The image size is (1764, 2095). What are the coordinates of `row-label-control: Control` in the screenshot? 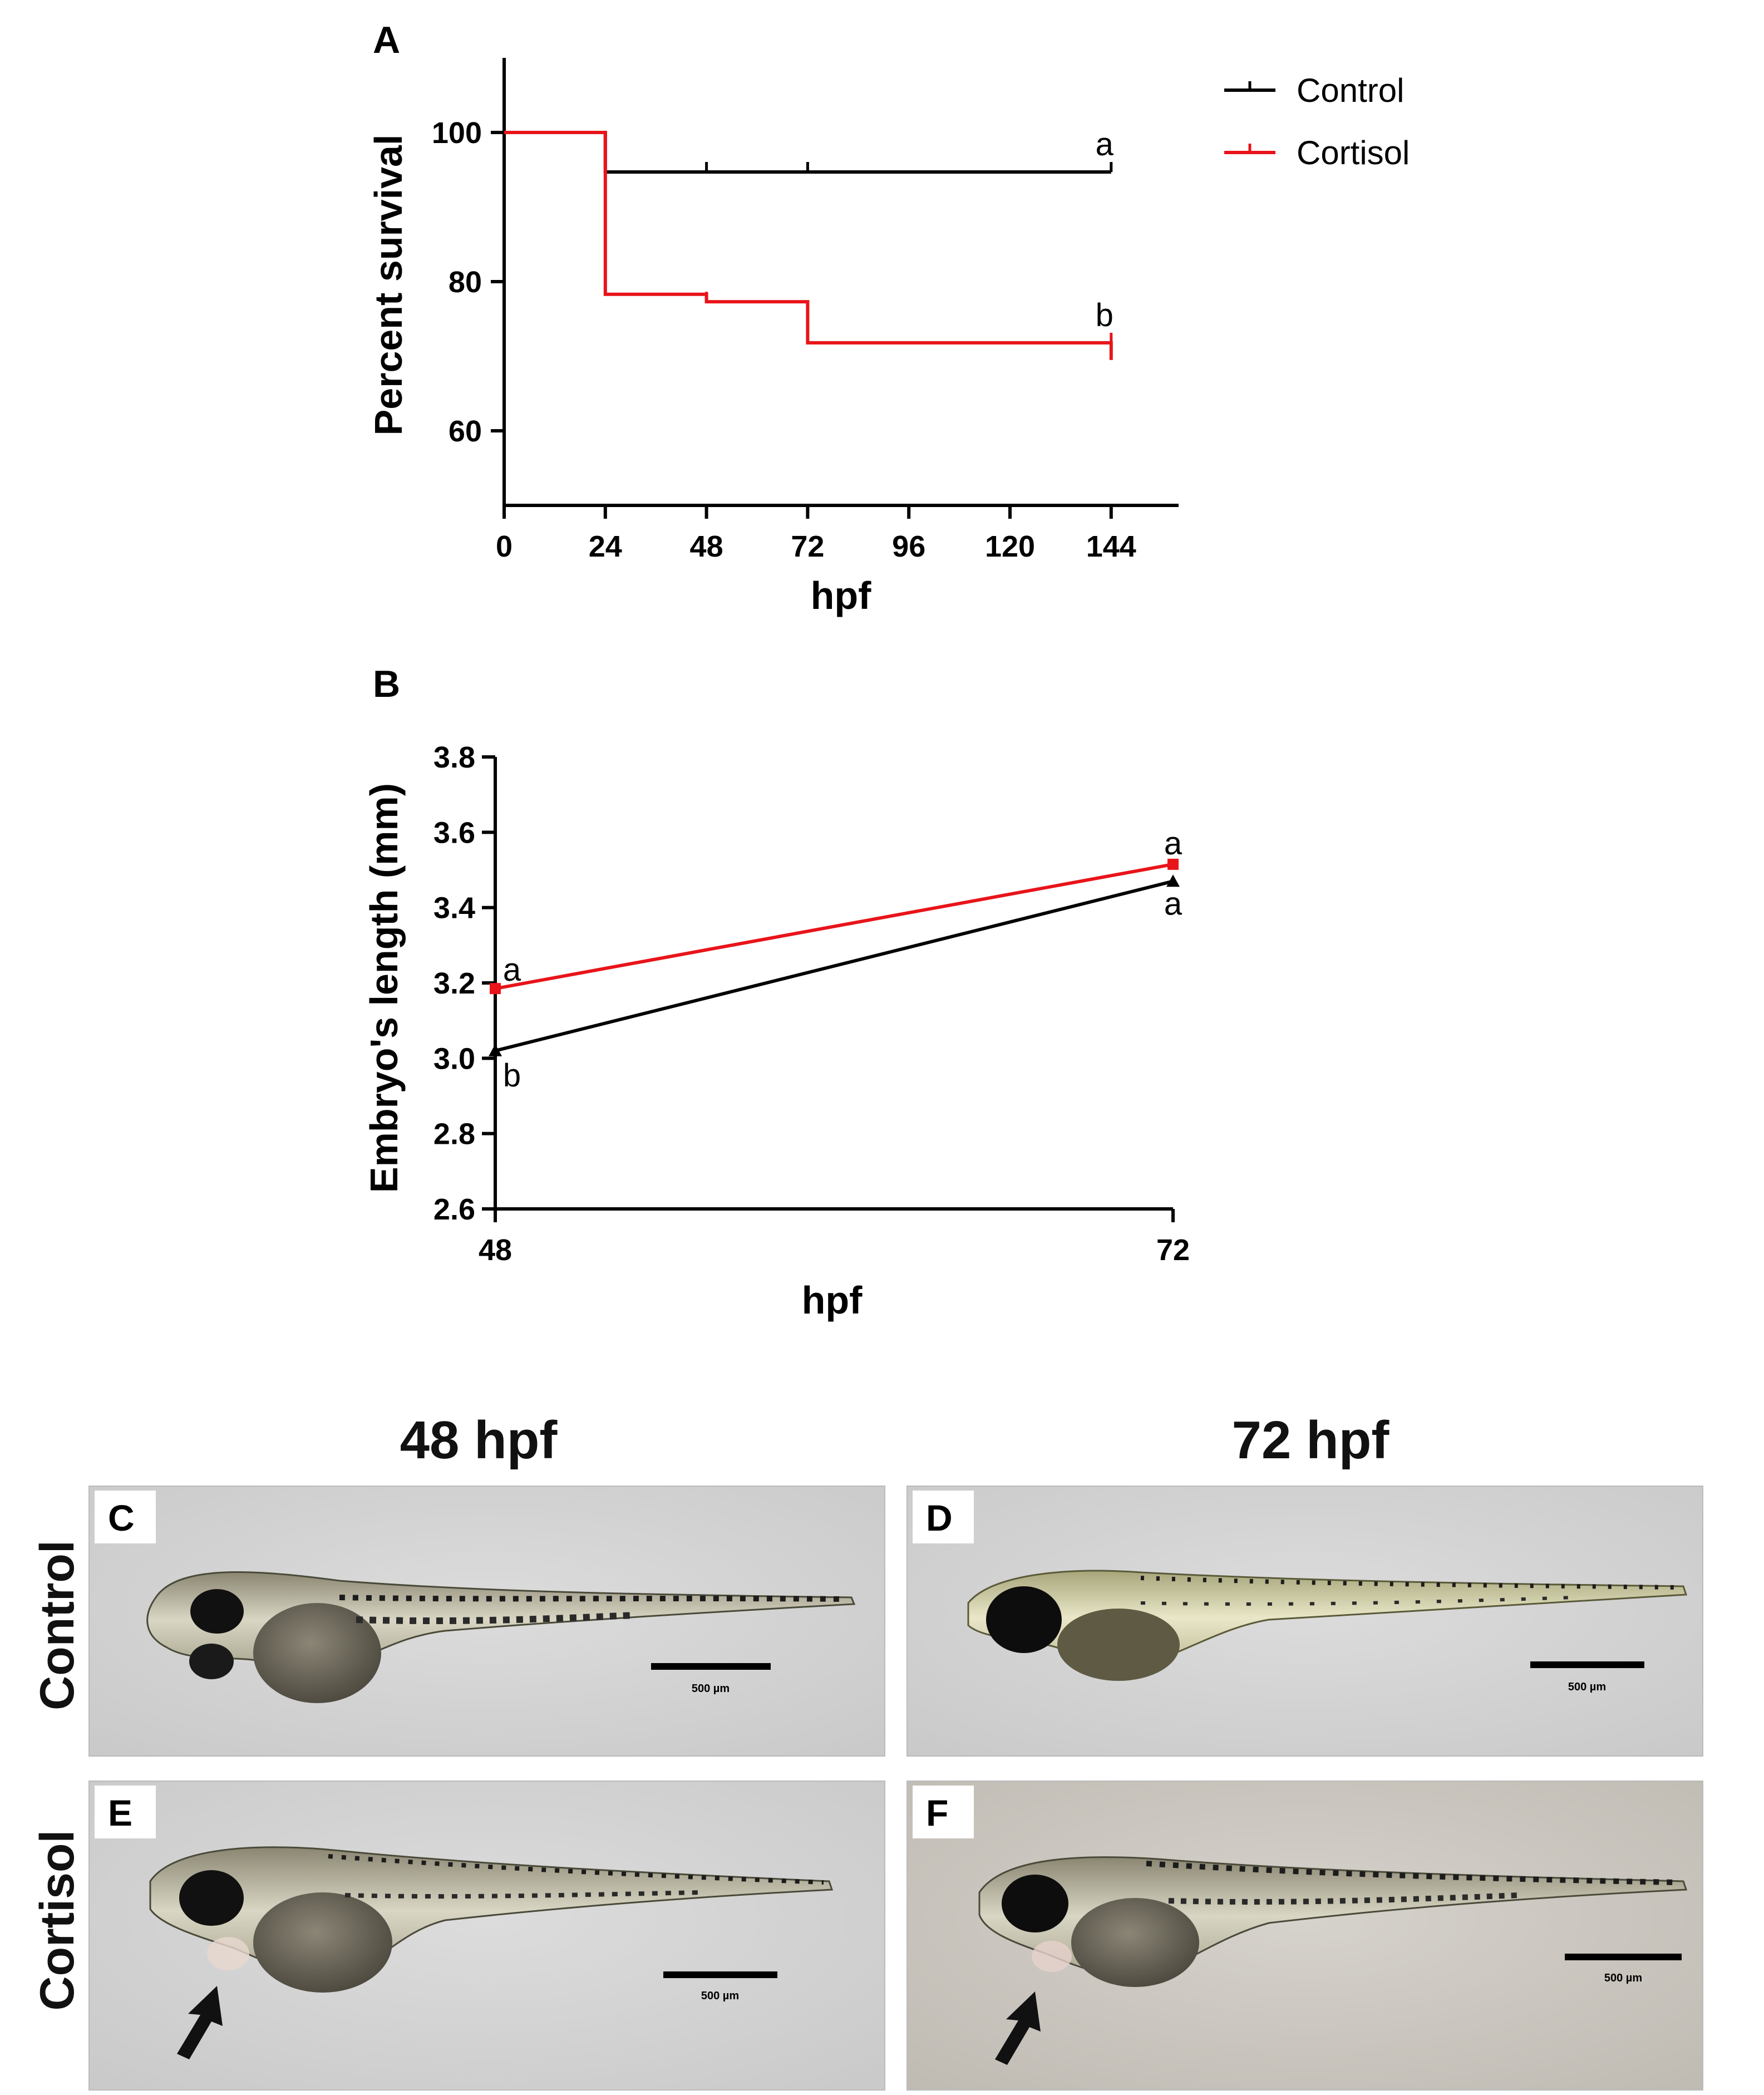 It's located at (57, 1625).